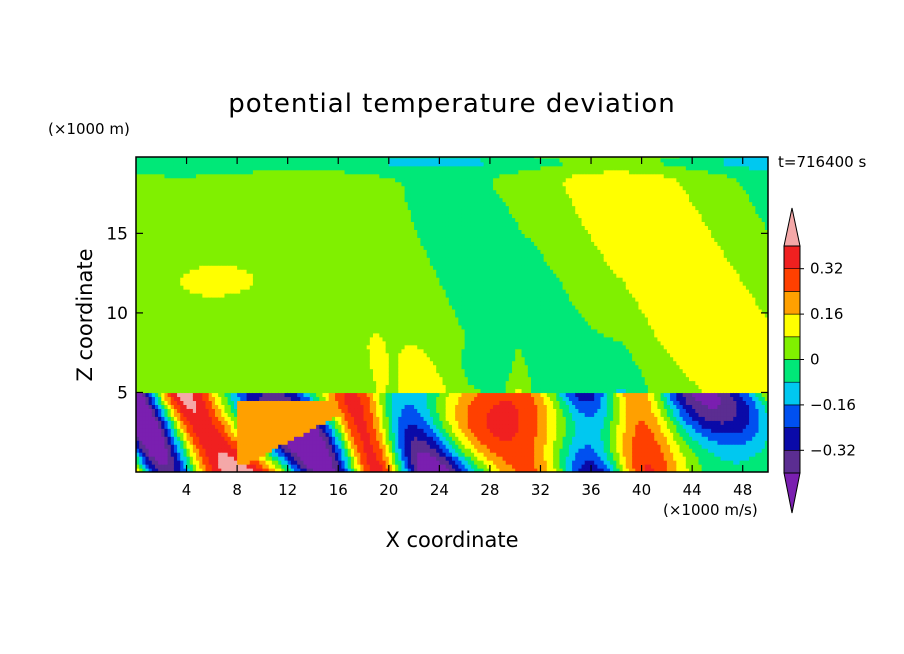 This screenshot has width=904, height=654. I want to click on chart-title: potential temperature deviation, so click(451, 104).